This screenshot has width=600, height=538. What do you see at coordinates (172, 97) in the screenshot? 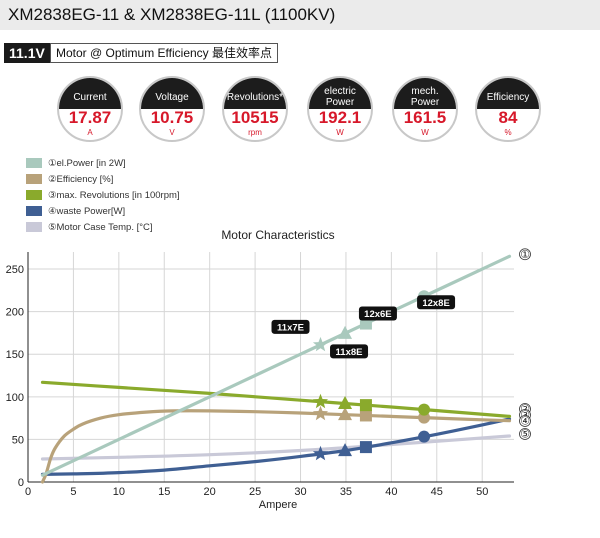
I see `gauge-label: Voltage` at bounding box center [172, 97].